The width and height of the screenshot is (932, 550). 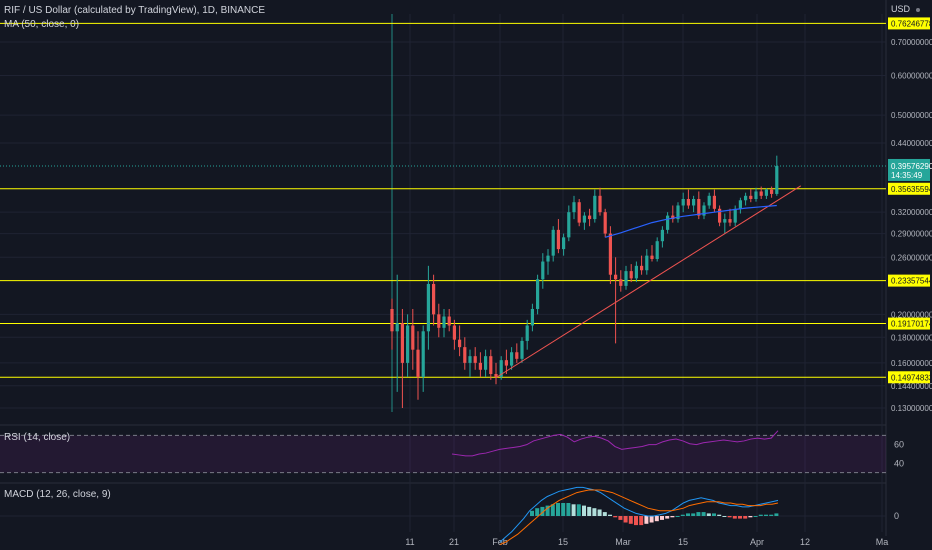 What do you see at coordinates (911, 281) in the screenshot?
I see `level-value: 0.23357544` at bounding box center [911, 281].